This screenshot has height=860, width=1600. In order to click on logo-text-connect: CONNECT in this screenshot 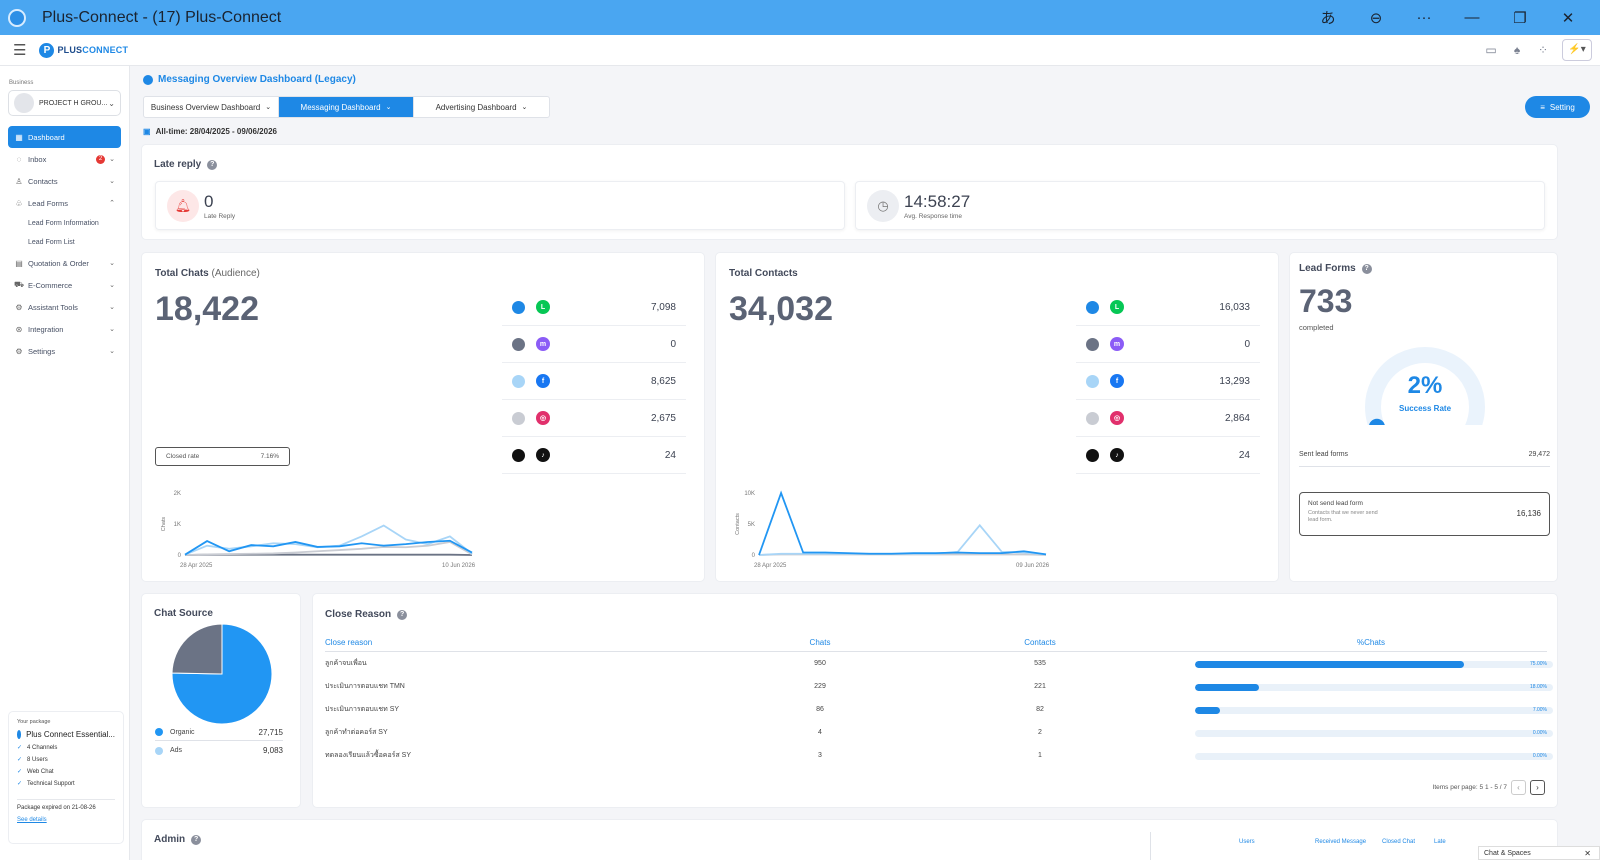, I will do `click(105, 50)`.